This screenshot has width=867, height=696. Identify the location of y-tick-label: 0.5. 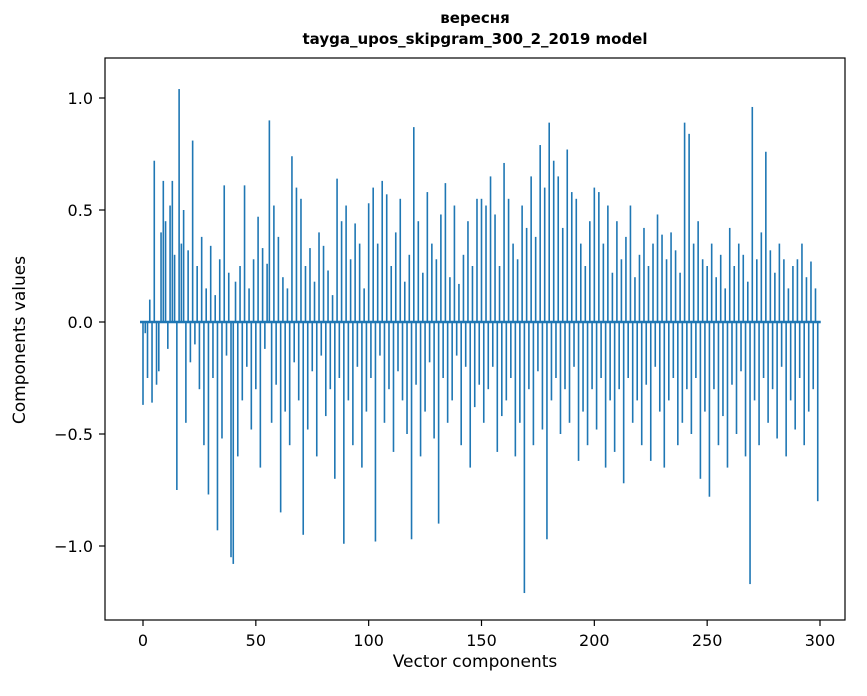
(80, 210).